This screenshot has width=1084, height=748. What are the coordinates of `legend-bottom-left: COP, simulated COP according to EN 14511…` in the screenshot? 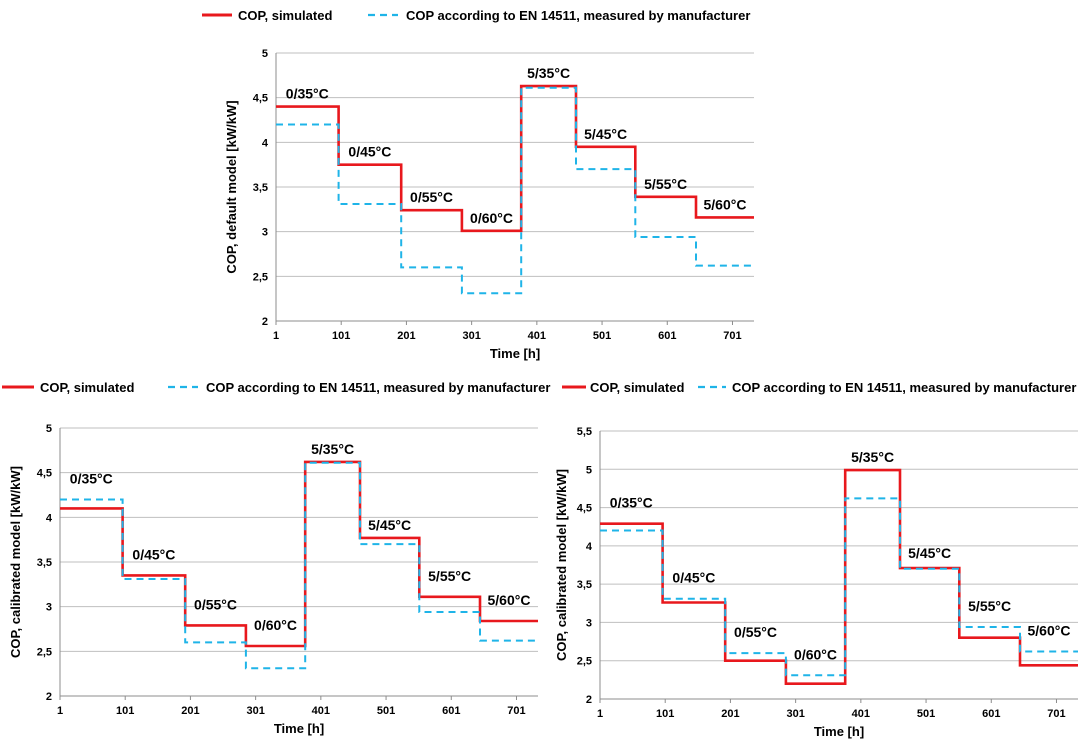 It's located at (276, 387).